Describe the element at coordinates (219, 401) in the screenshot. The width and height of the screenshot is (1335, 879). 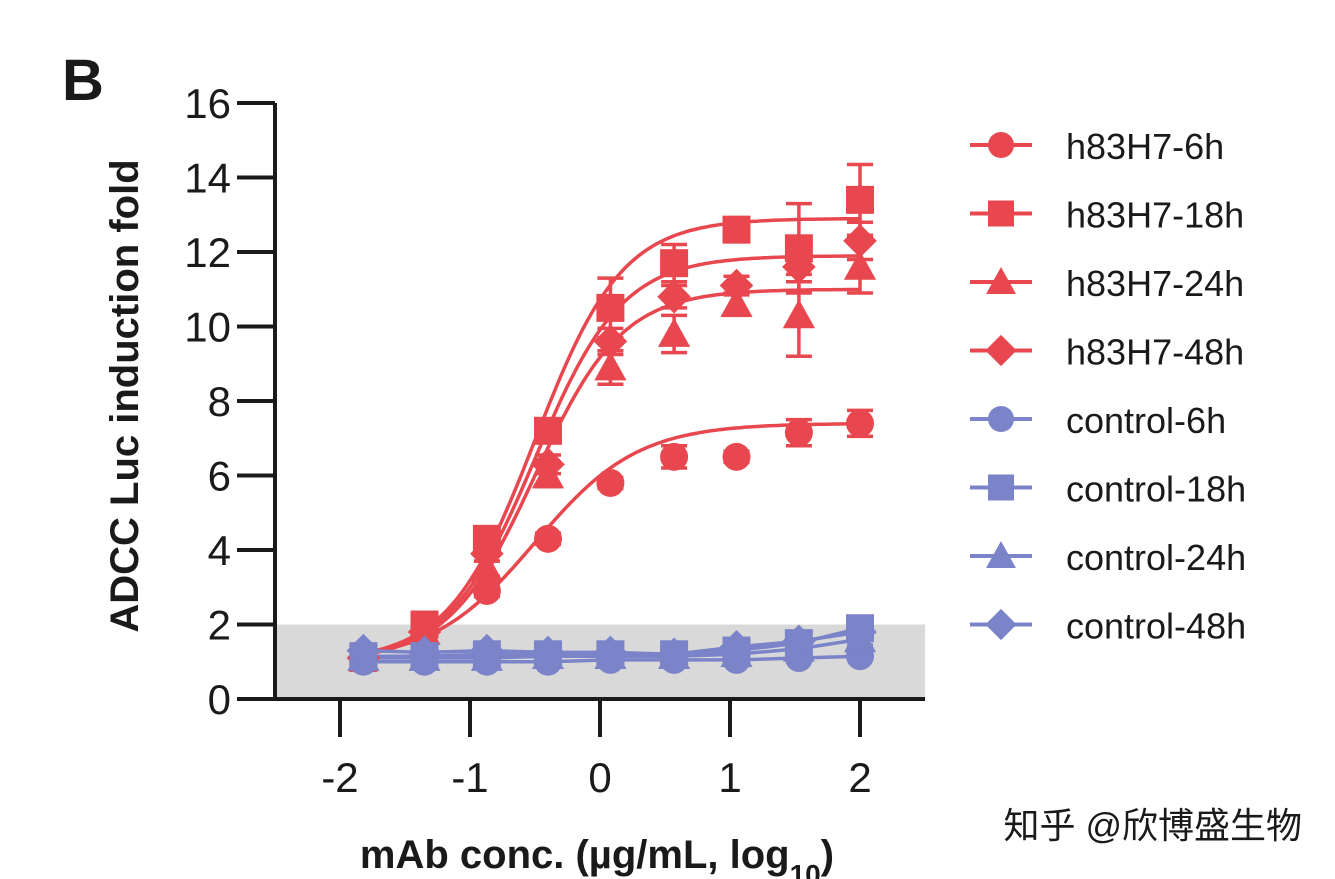
I see `y-tick-label: 8` at that location.